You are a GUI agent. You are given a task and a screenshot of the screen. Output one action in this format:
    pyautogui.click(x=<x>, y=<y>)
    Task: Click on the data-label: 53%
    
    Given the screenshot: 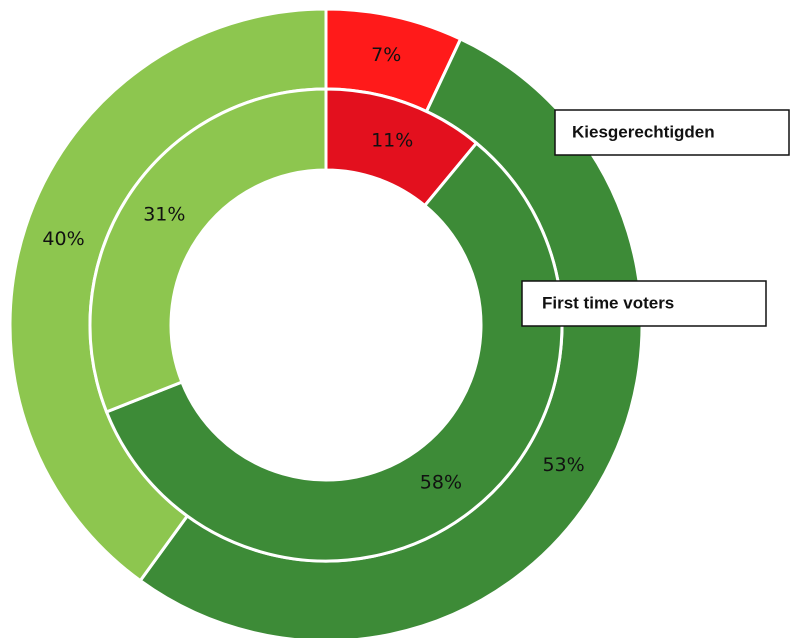 What is the action you would take?
    pyautogui.click(x=563, y=465)
    